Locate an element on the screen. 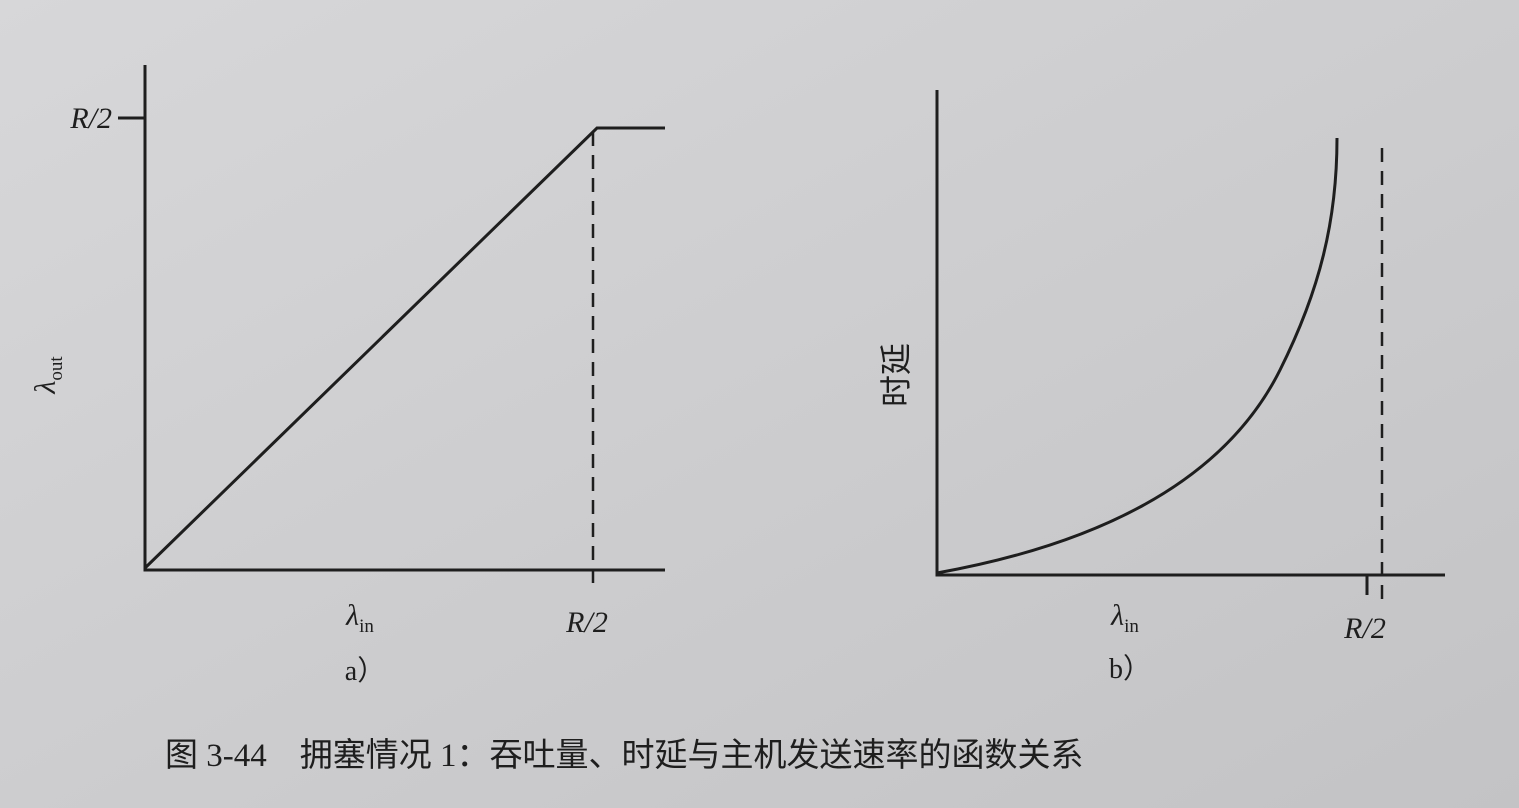 Image resolution: width=1519 pixels, height=808 pixels. figure-caption: 图 3-44 拥塞情况 1：吞吐量、时延与主机发送速率的函数关系 is located at coordinates (624, 755).